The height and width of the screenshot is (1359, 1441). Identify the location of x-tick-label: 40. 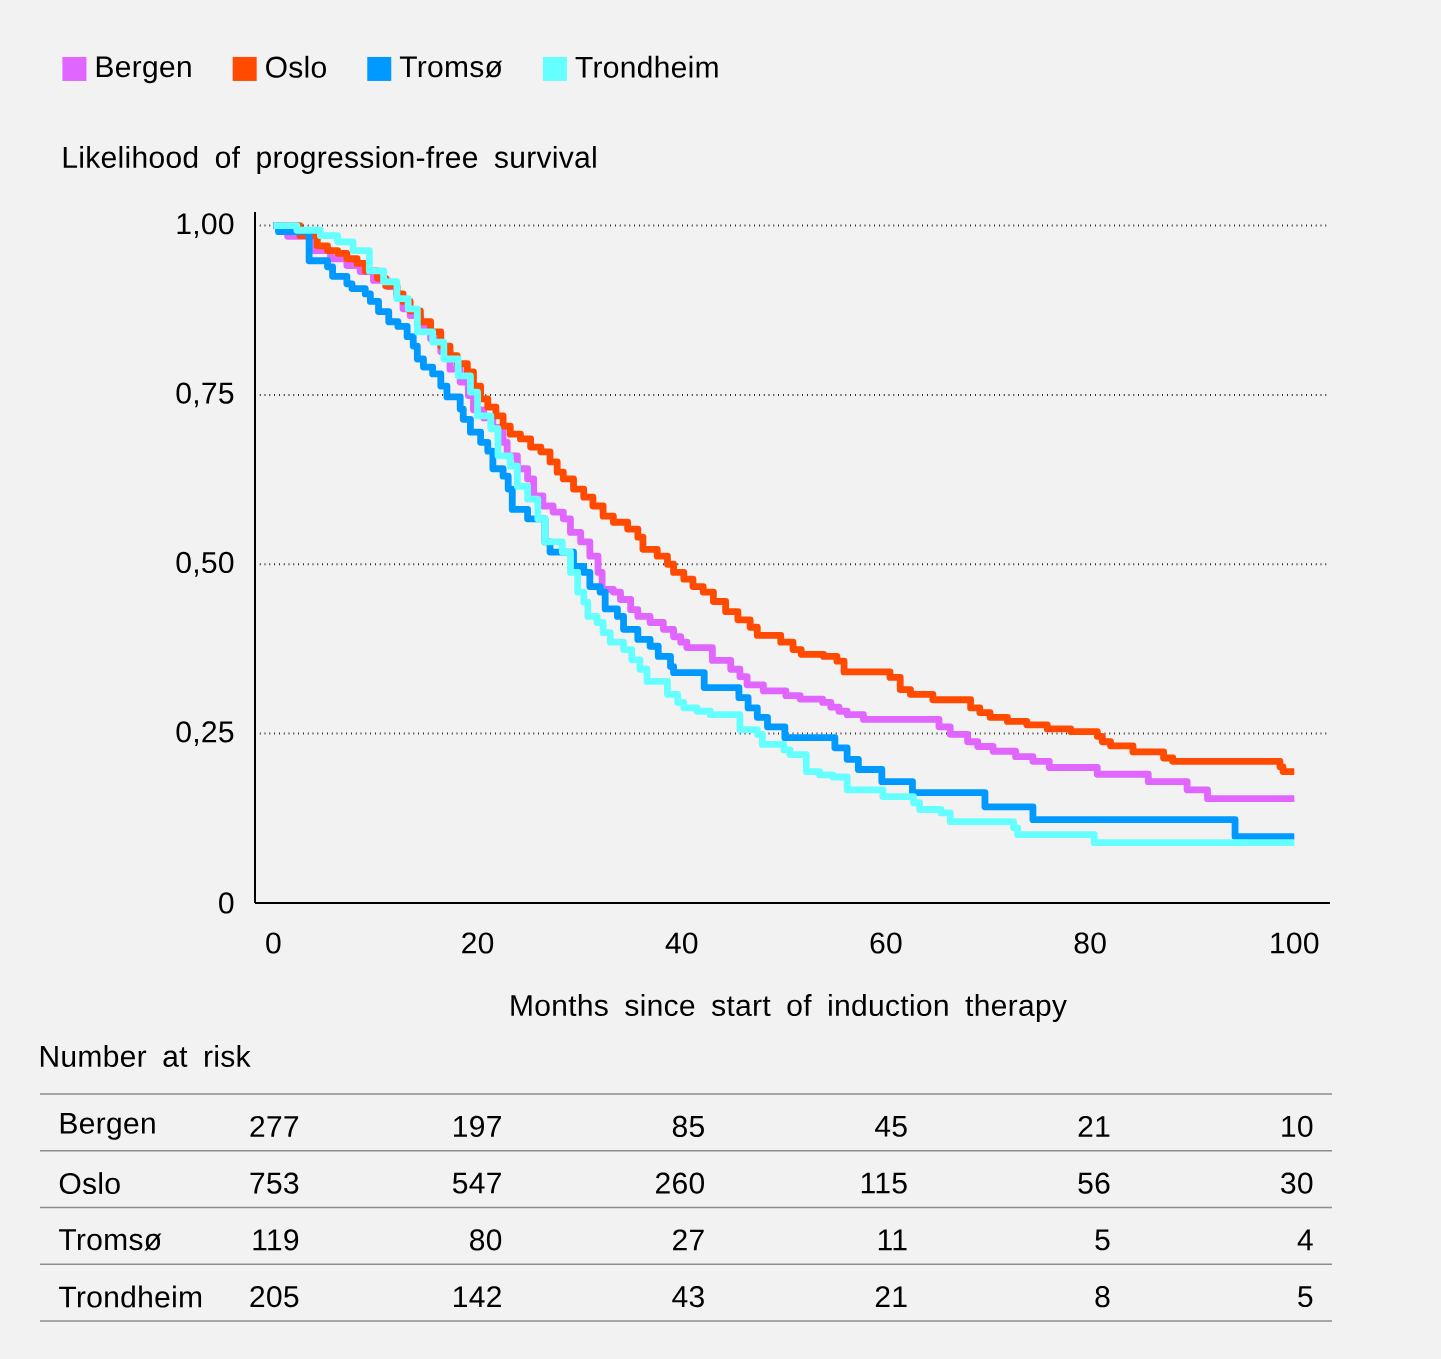
(681, 943).